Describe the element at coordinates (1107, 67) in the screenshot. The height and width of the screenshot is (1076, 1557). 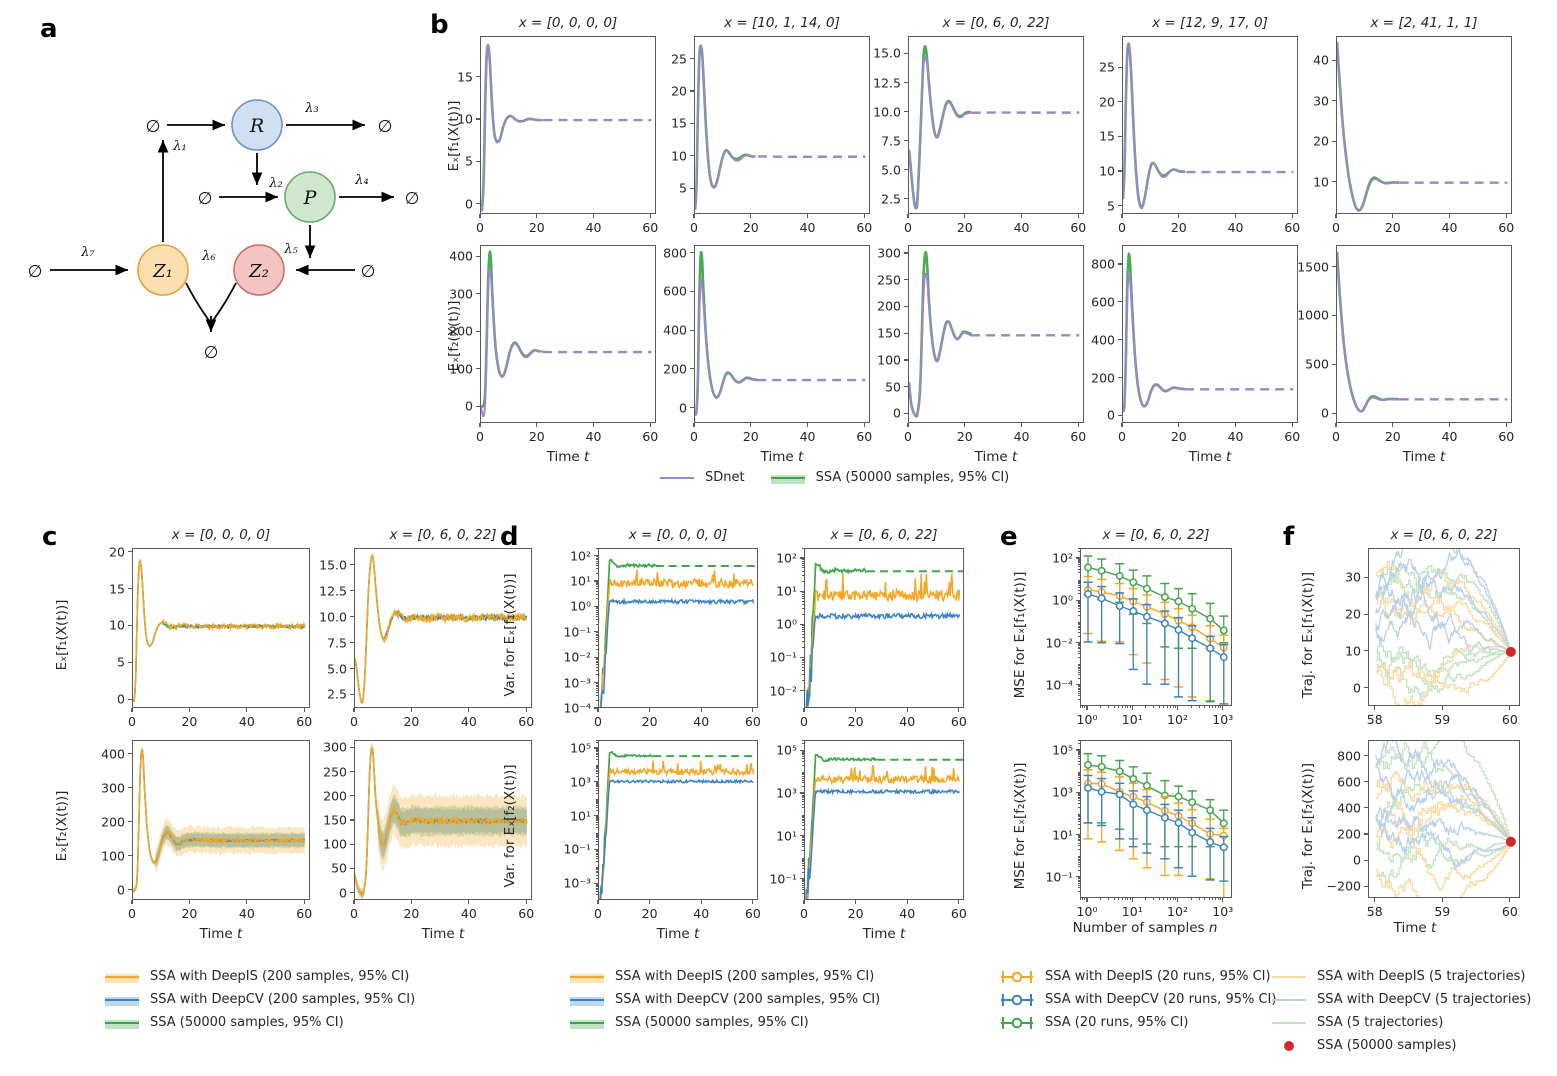
I see `panel-b-r1-c4-ytick: 25` at that location.